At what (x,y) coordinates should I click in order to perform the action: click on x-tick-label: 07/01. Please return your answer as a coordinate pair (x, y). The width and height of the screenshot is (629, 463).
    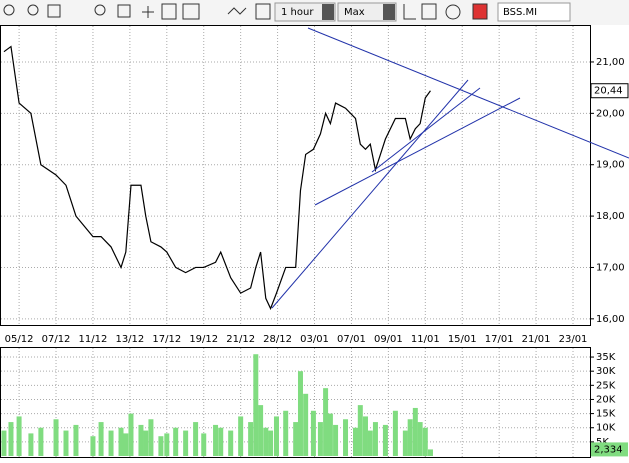
    Looking at the image, I should click on (351, 339).